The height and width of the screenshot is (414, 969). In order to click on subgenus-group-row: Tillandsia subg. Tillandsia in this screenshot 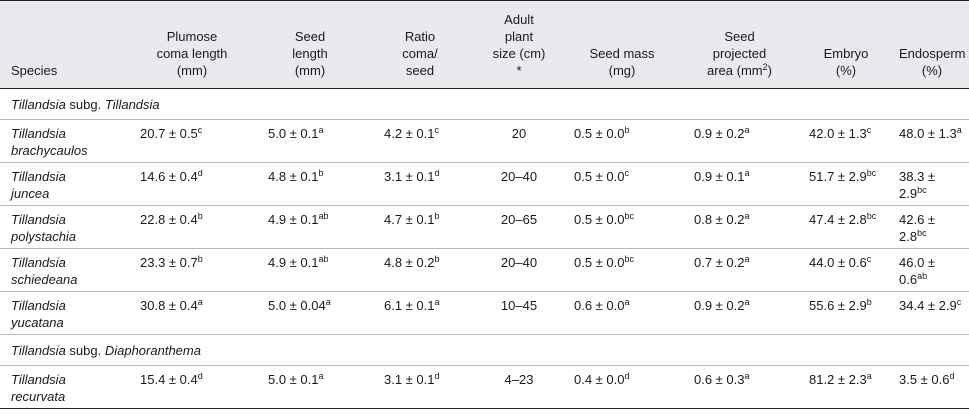, I will do `click(484, 104)`.